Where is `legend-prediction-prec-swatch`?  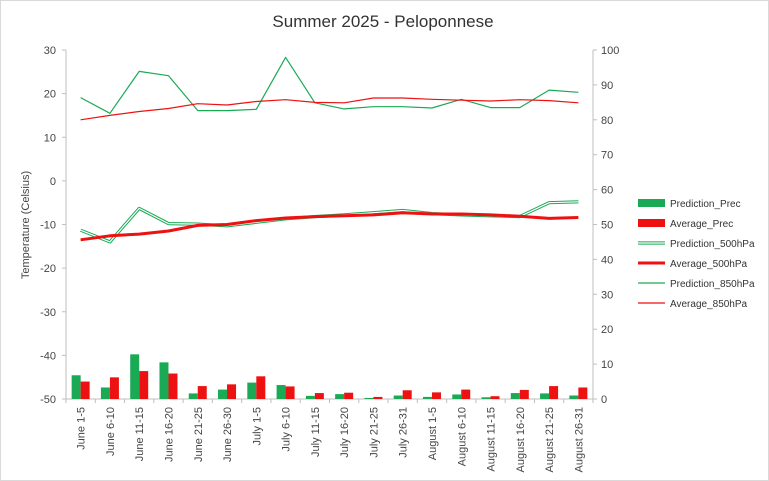 legend-prediction-prec-swatch is located at coordinates (651, 203).